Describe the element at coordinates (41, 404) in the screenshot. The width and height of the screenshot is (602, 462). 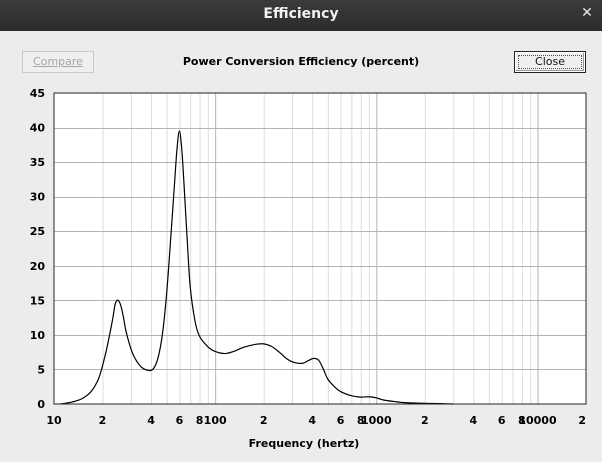
I see `y-tick-label: 0` at that location.